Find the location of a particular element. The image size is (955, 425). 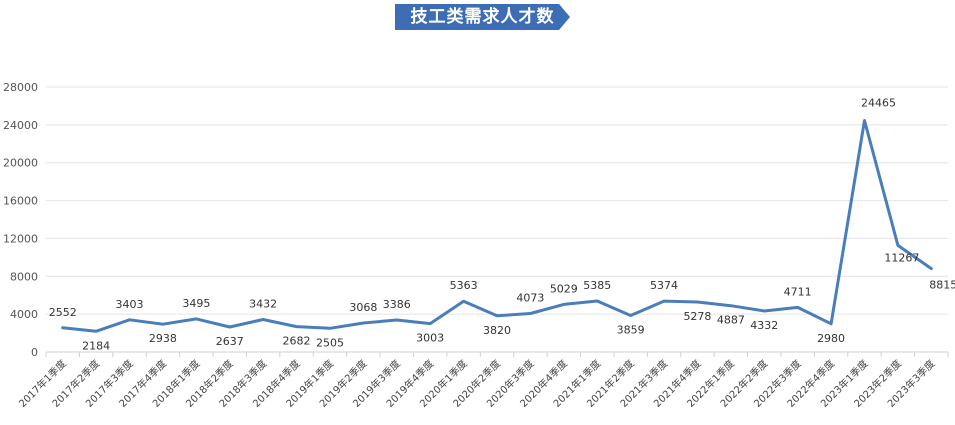

y-tick-label: 28000 is located at coordinates (20, 87).